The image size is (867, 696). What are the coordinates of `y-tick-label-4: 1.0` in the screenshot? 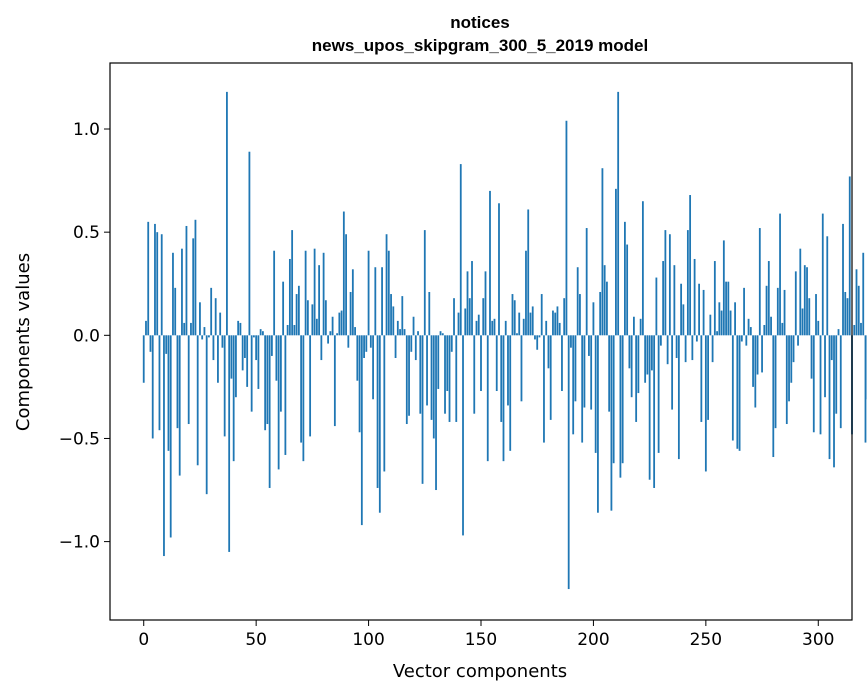 It's located at (86, 130).